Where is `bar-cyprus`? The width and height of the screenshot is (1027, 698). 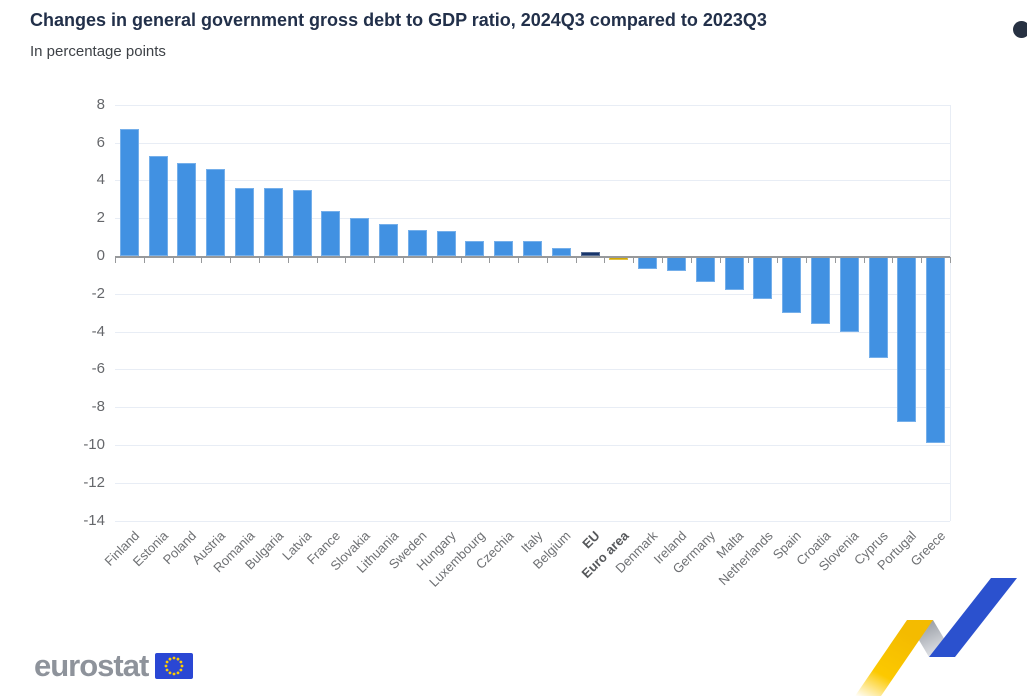 bar-cyprus is located at coordinates (878, 307).